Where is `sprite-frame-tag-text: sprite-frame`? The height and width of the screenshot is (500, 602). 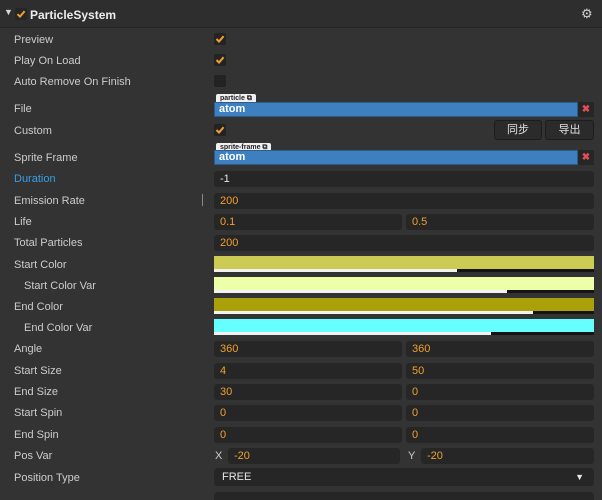 sprite-frame-tag-text: sprite-frame is located at coordinates (240, 147).